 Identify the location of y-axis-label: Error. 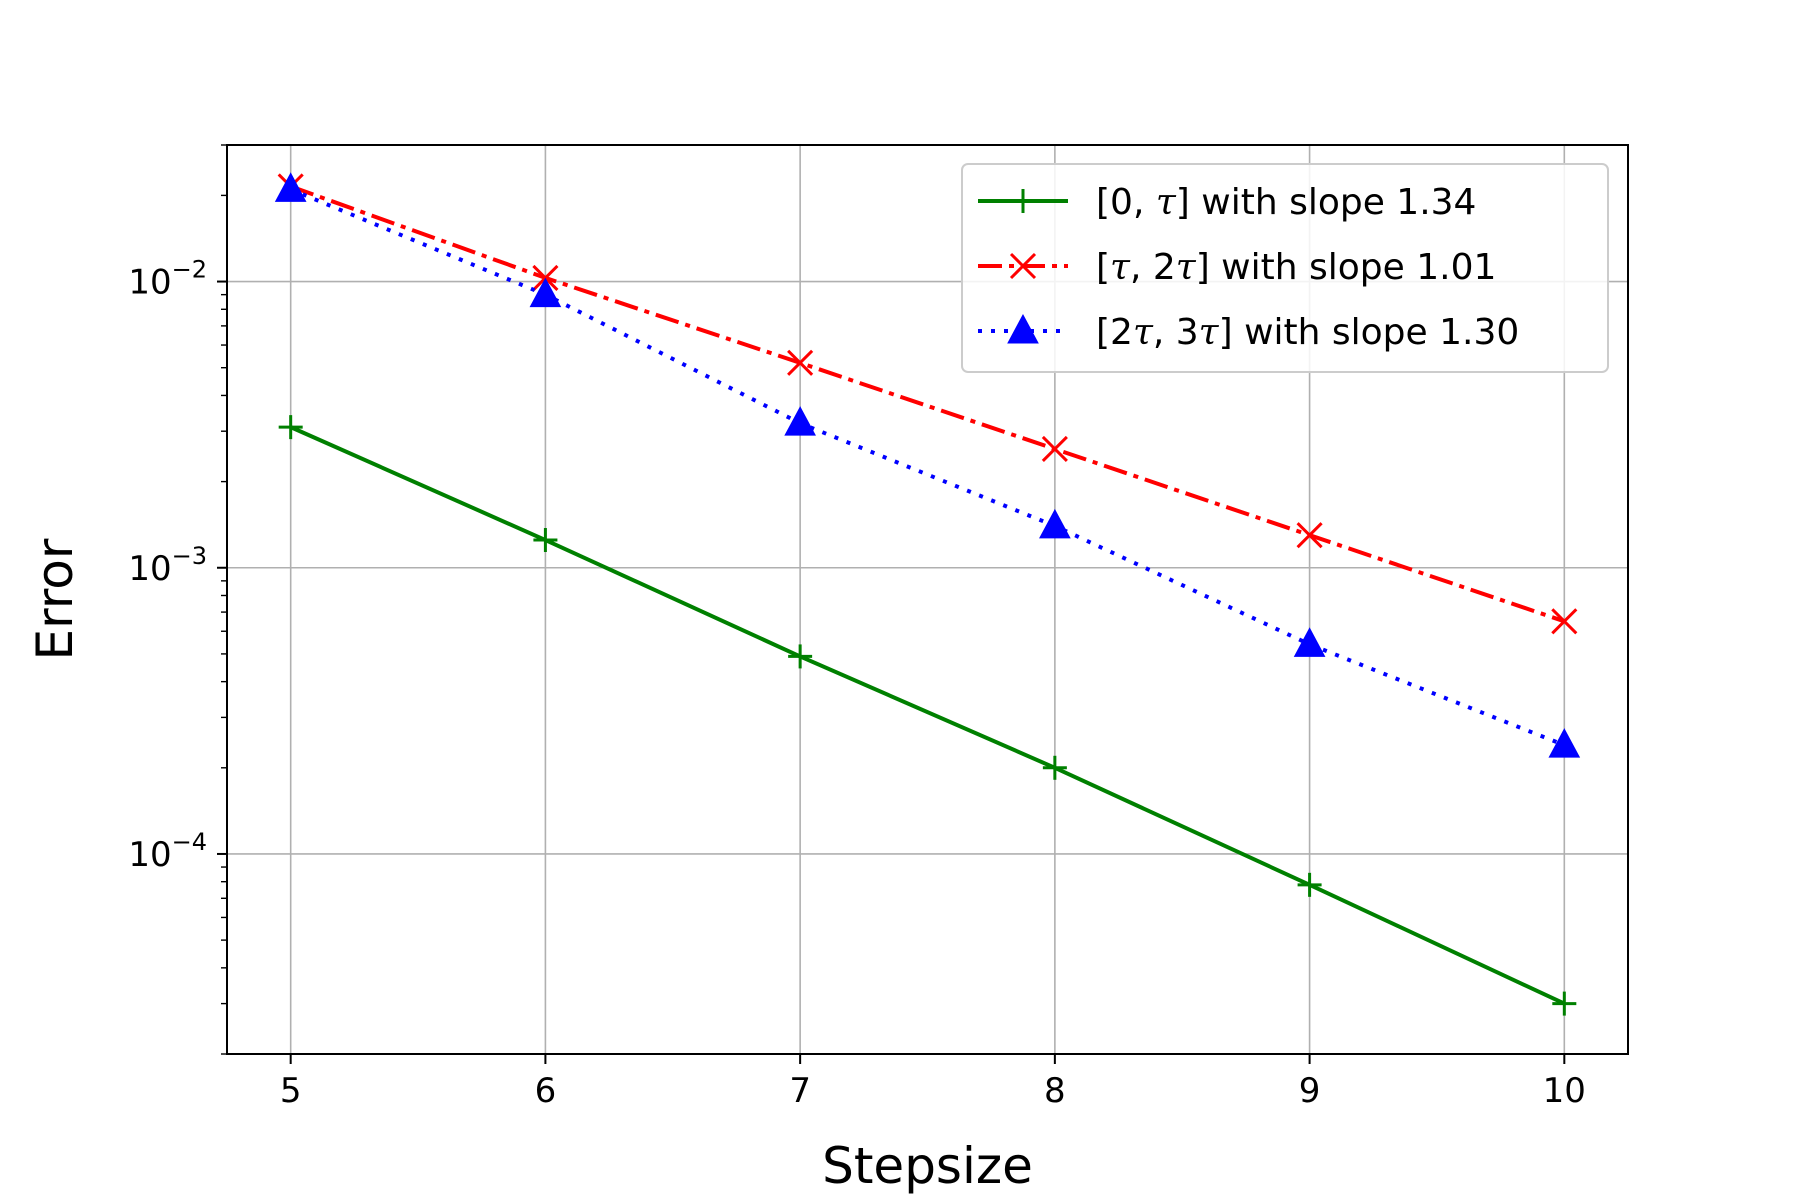
(55, 599).